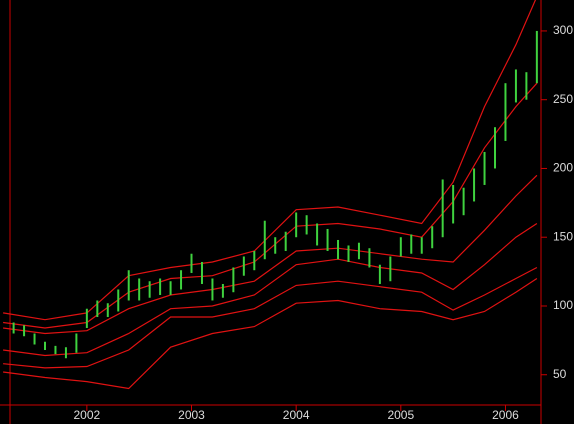 The height and width of the screenshot is (424, 574). I want to click on y-tick-label: 250, so click(563, 99).